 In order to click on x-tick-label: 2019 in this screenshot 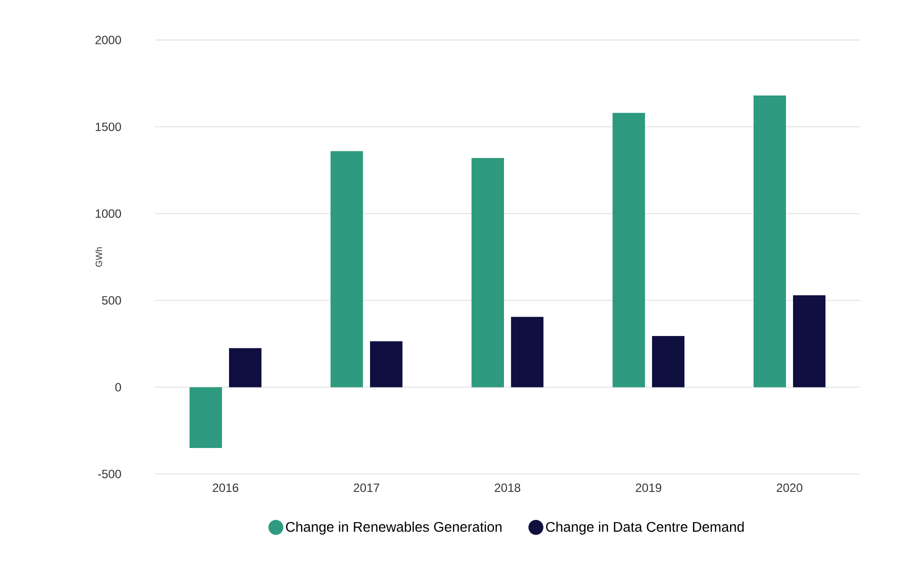, I will do `click(649, 488)`.